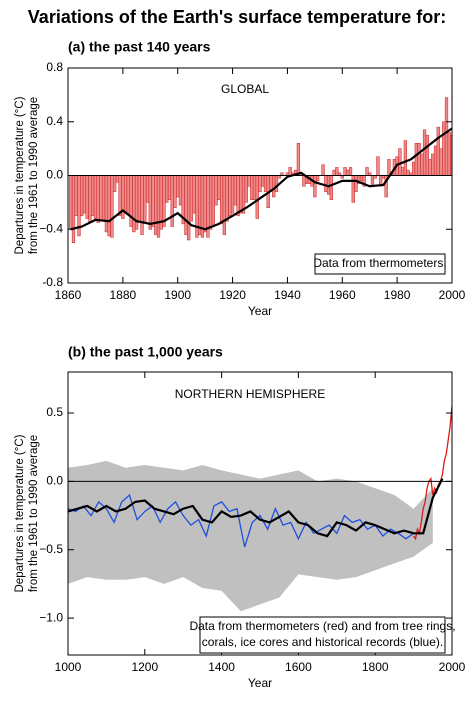  I want to click on x-tick-label: 1000, so click(68, 667).